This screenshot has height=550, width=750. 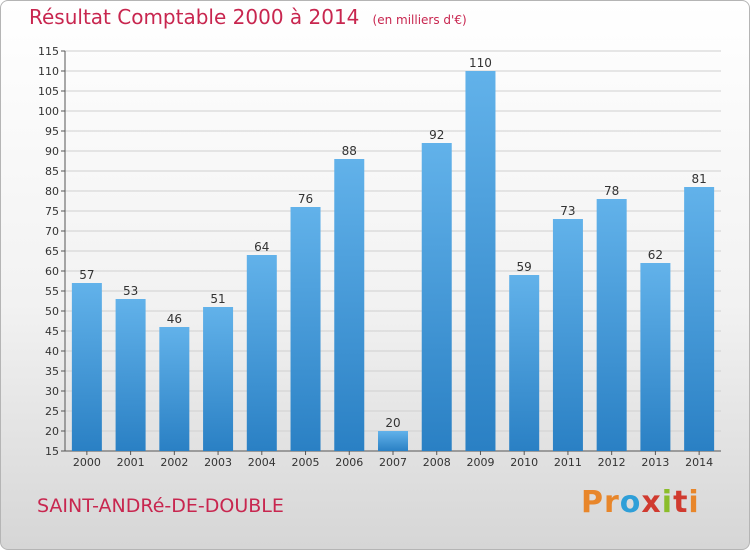 What do you see at coordinates (52, 291) in the screenshot?
I see `y-tick-label: 55` at bounding box center [52, 291].